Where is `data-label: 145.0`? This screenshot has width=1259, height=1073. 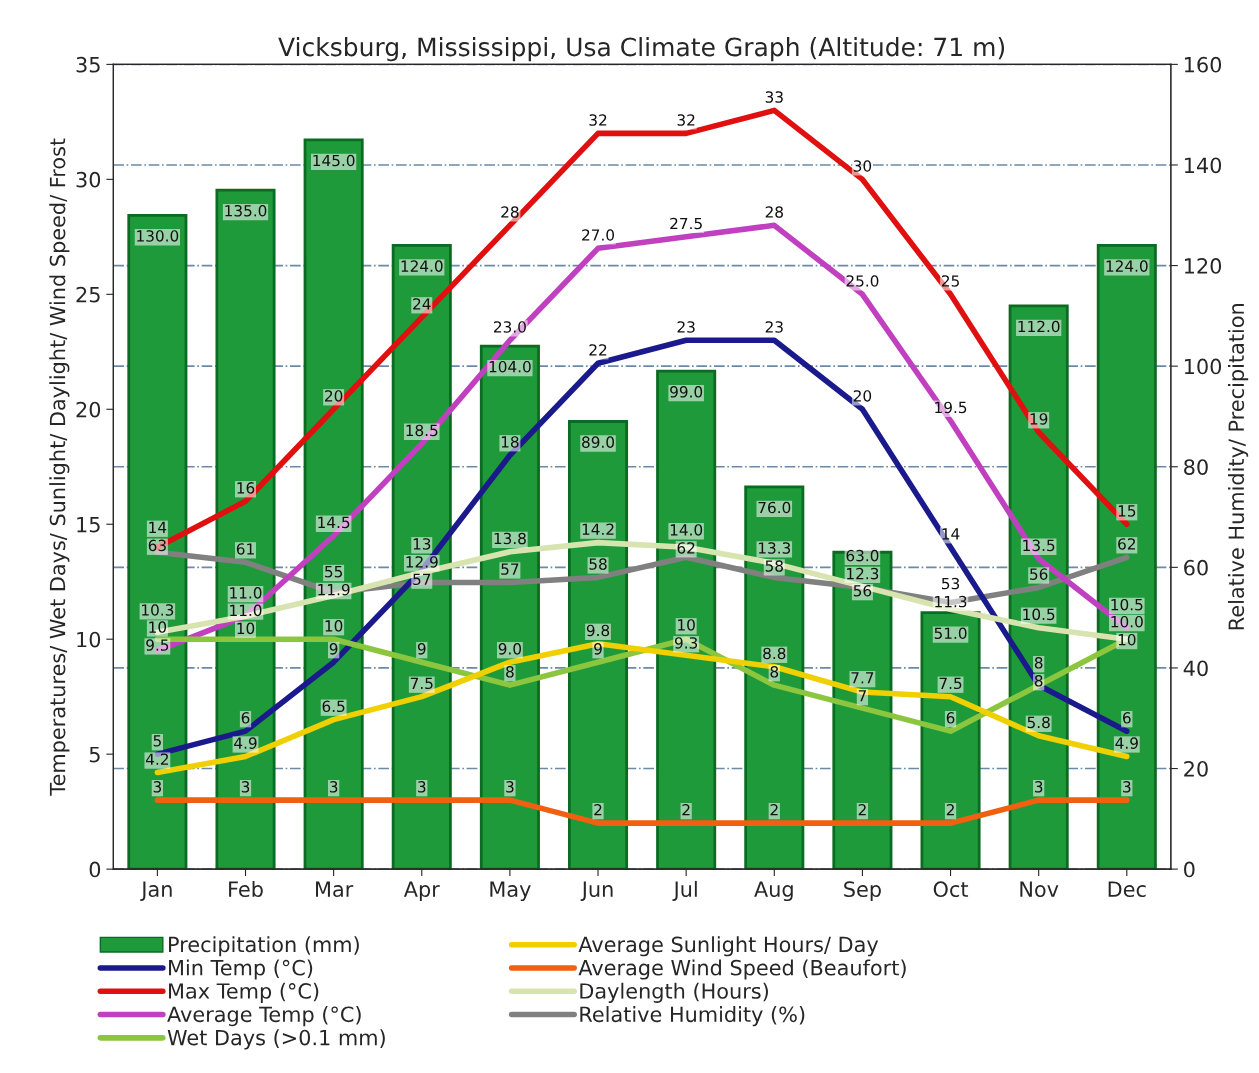 data-label: 145.0 is located at coordinates (334, 160).